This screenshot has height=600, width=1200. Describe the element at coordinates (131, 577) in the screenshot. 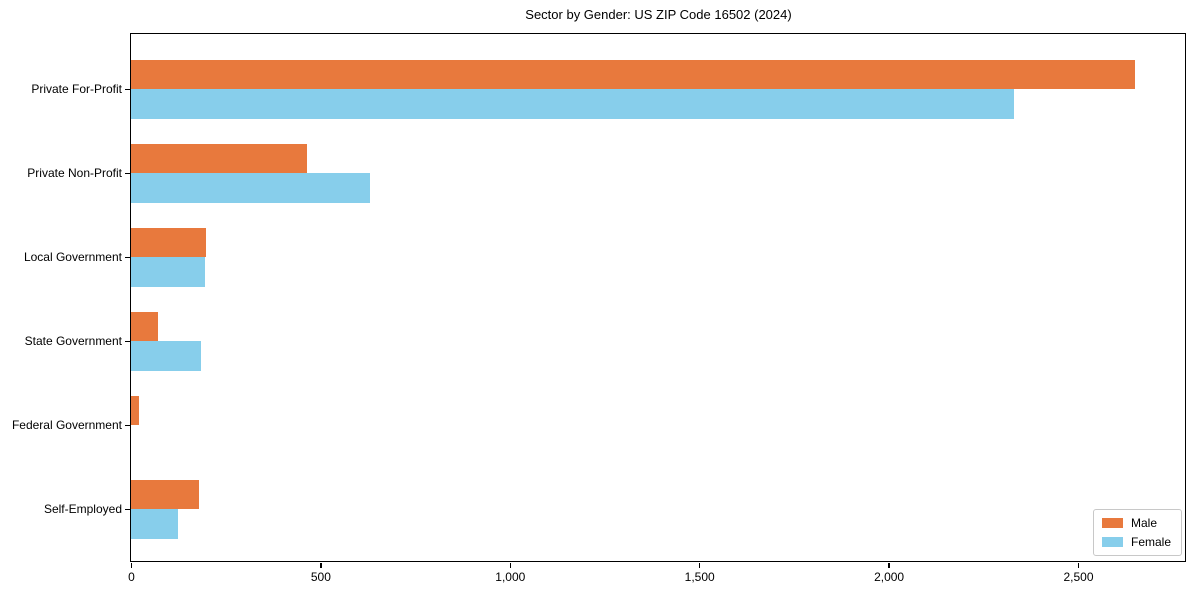

I see `x-tick-label: 0` at that location.